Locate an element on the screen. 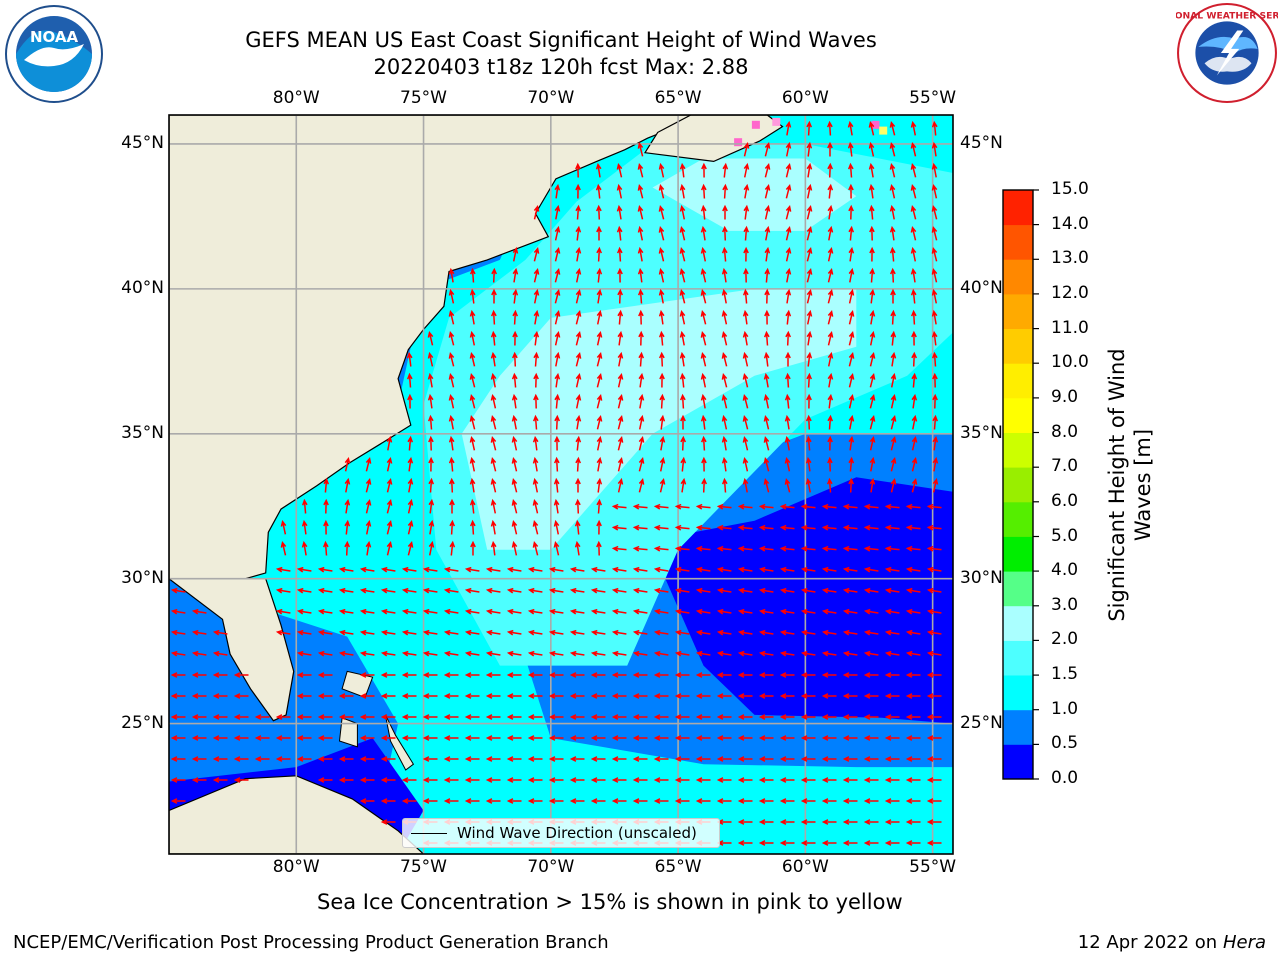 The width and height of the screenshot is (1280, 960). legend-line-swatch is located at coordinates (429, 833).